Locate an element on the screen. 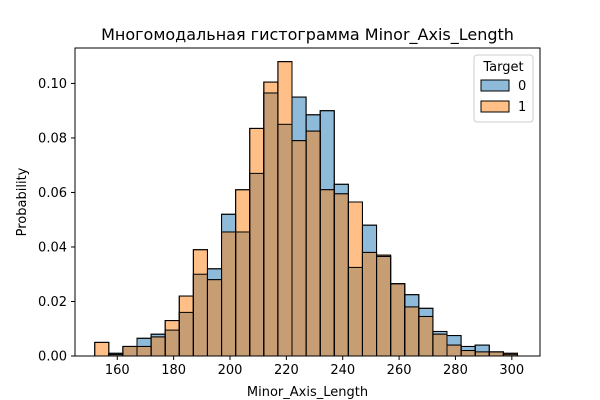 This screenshot has height=400, width=600. y-tick-label: 0.00 is located at coordinates (52, 357).